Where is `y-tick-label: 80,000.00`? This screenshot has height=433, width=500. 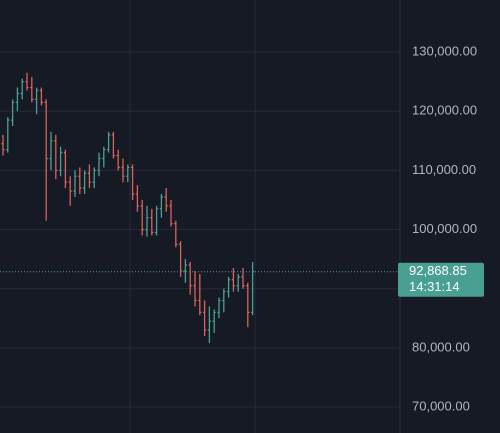
y-tick-label: 80,000.00 is located at coordinates (441, 346).